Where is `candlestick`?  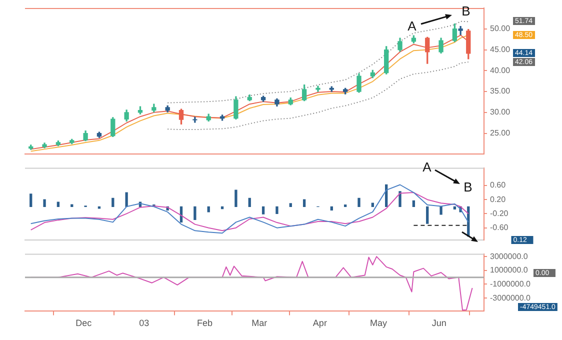
candlestick is located at coordinates (195, 119).